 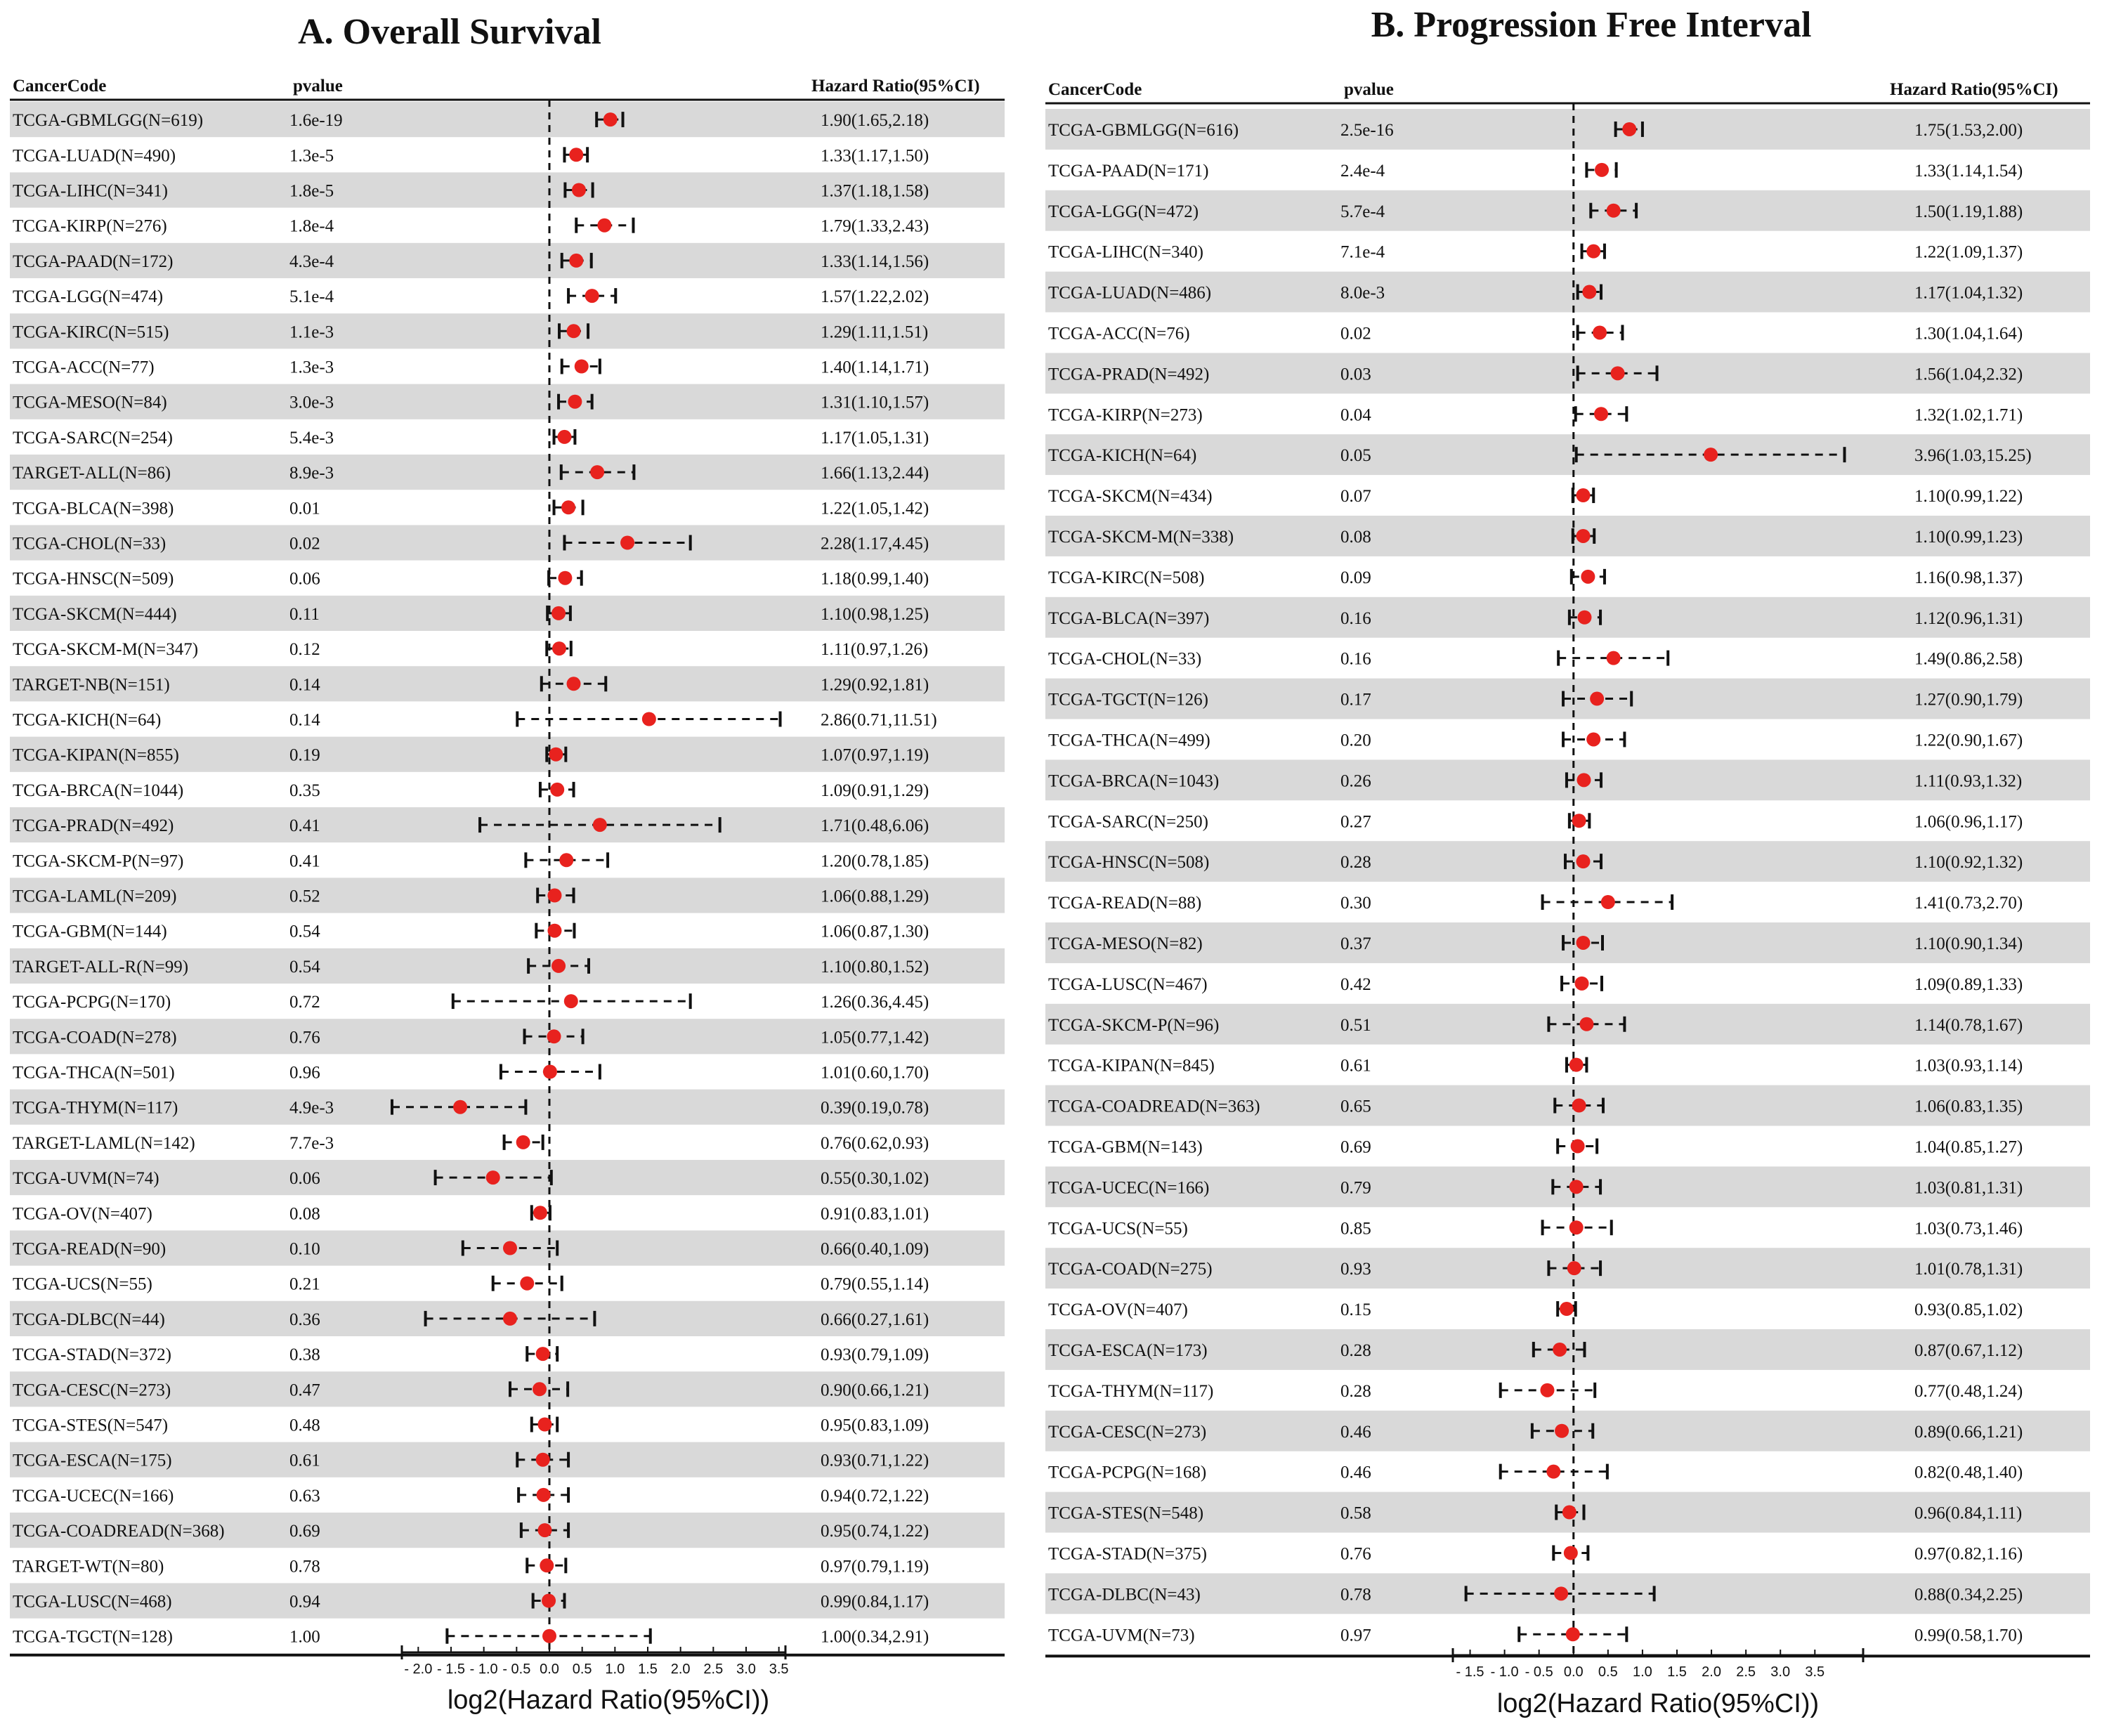 What do you see at coordinates (1968, 1106) in the screenshot?
I see `hazard-ratio-label: 1.06(0.83,1.35)` at bounding box center [1968, 1106].